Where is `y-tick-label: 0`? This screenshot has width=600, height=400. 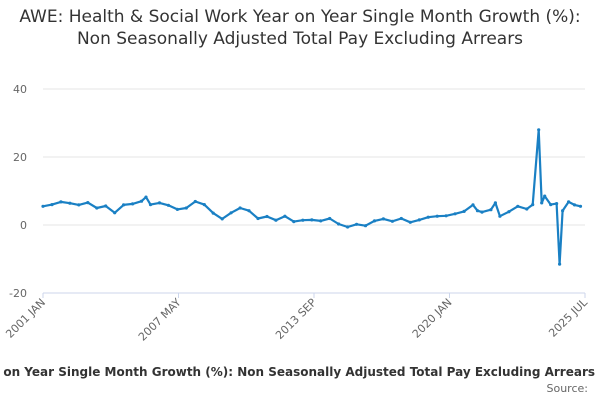
y-tick-label: 0 is located at coordinates (23, 225).